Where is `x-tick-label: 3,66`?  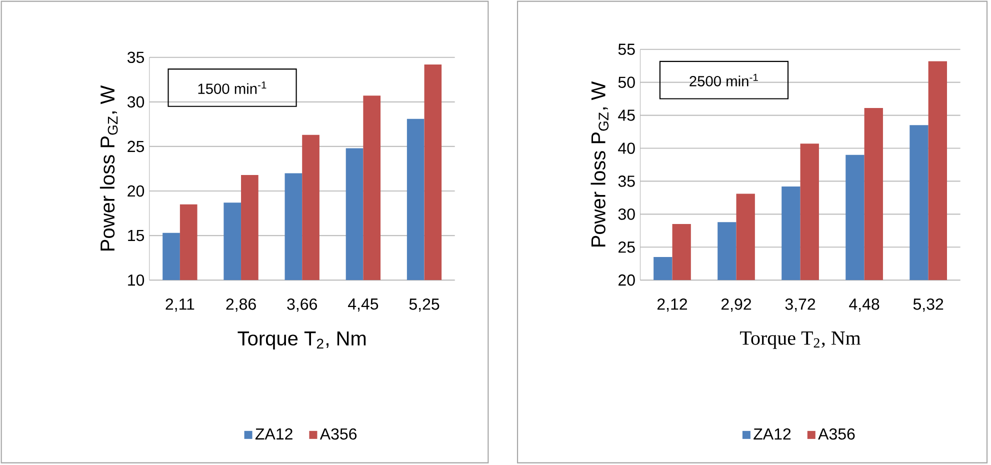
x-tick-label: 3,66 is located at coordinates (302, 305).